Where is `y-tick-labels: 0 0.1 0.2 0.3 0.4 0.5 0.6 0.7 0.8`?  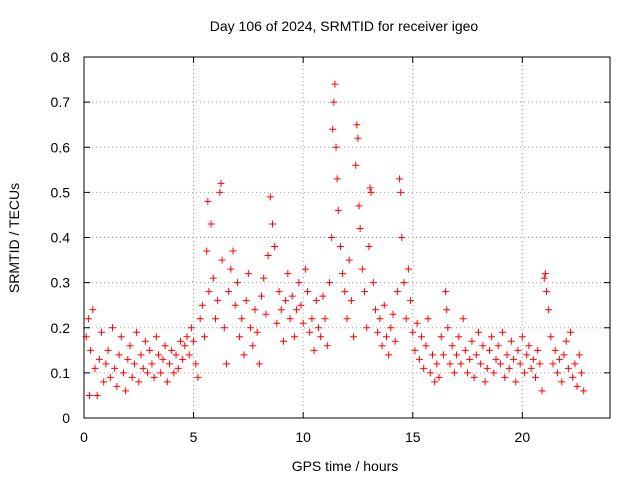 y-tick-labels: 0 0.1 0.2 0.3 0.4 0.5 0.6 0.7 0.8 is located at coordinates (61, 237).